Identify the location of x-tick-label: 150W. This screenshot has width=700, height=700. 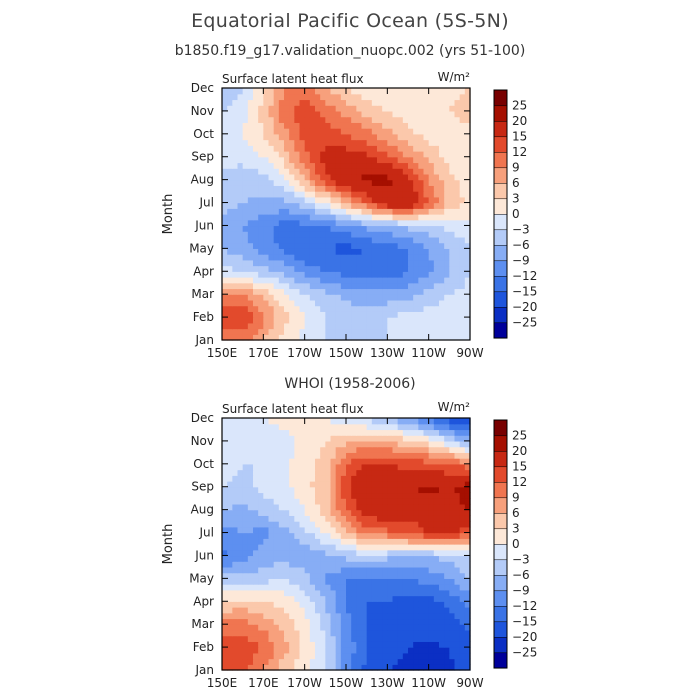
(346, 683).